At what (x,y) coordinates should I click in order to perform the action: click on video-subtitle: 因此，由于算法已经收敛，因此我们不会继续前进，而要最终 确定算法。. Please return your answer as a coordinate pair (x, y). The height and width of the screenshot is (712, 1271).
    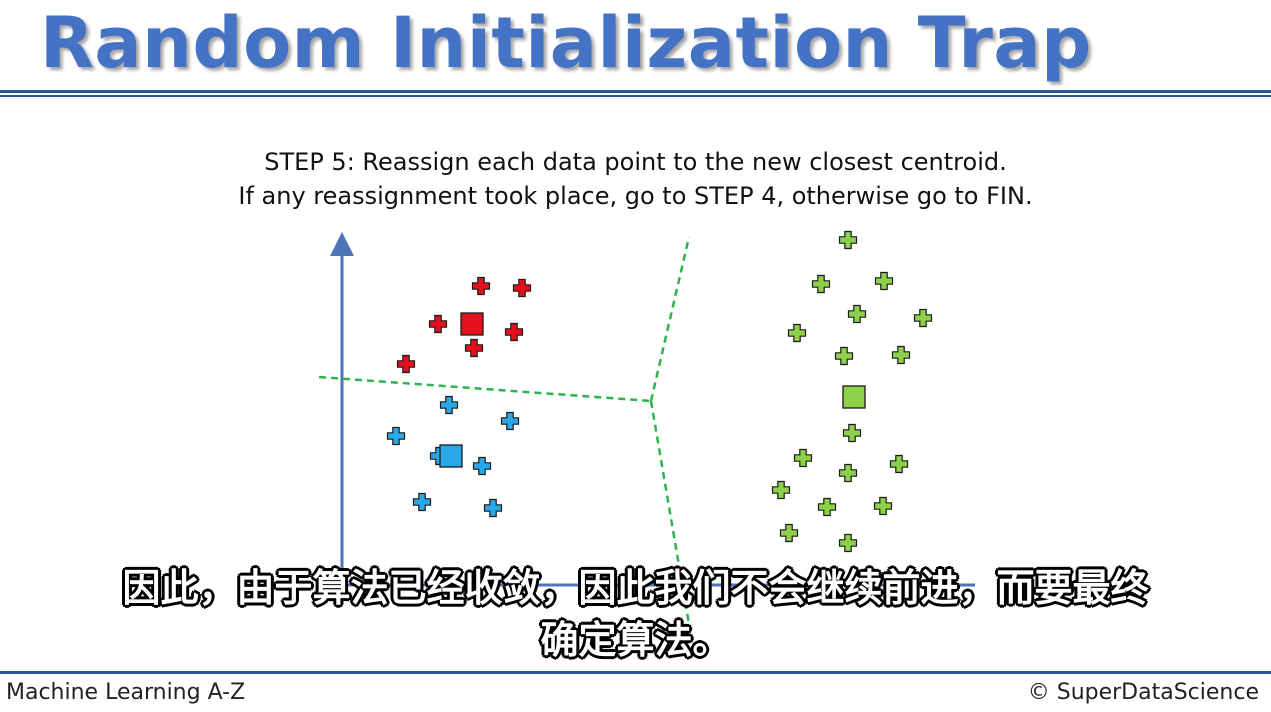
    Looking at the image, I should click on (635, 614).